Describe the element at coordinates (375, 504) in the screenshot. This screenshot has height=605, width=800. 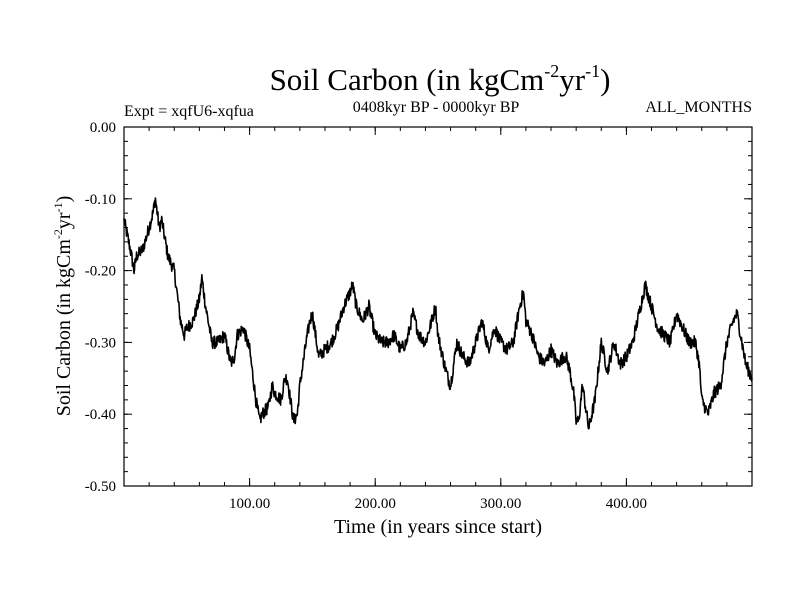
I see `x-tick-label: 200.00` at that location.